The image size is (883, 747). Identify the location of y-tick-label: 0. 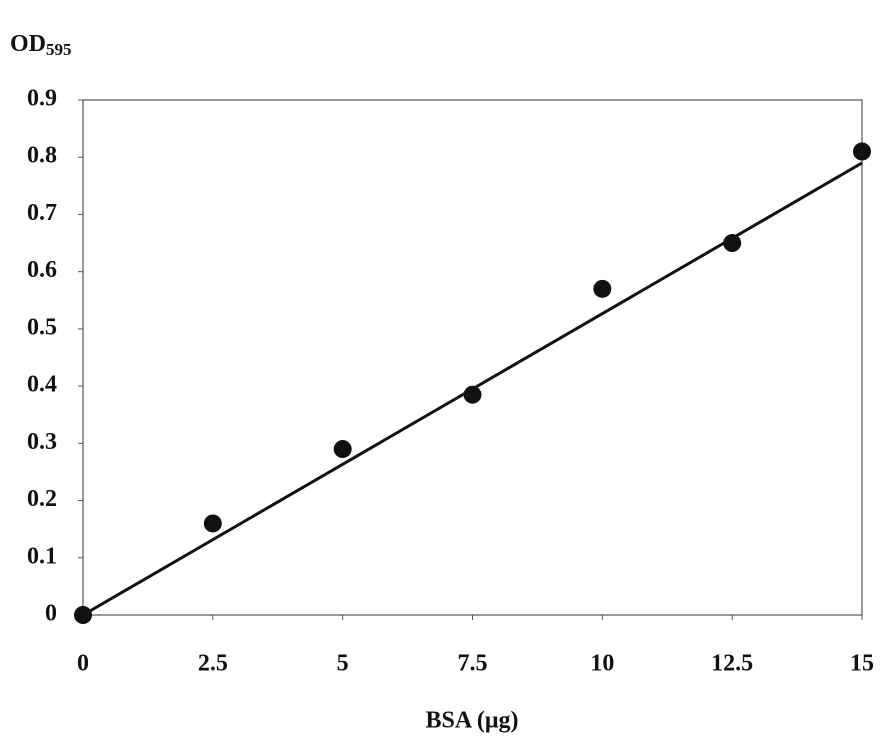
(51, 614).